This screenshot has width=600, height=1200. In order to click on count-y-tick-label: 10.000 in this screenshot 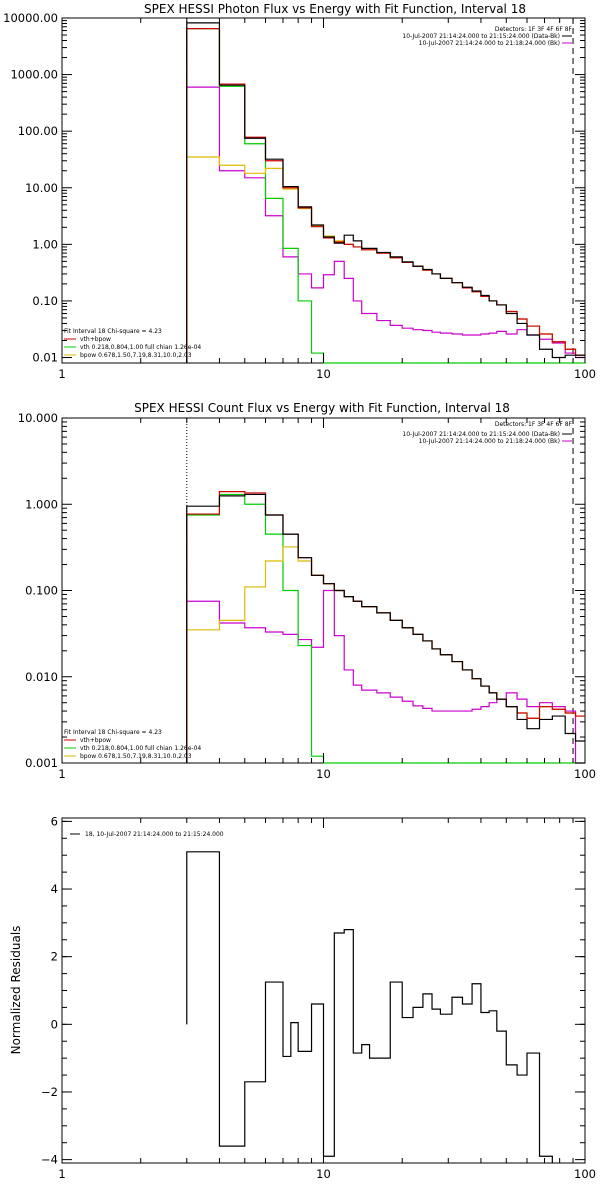, I will do `click(38, 418)`.